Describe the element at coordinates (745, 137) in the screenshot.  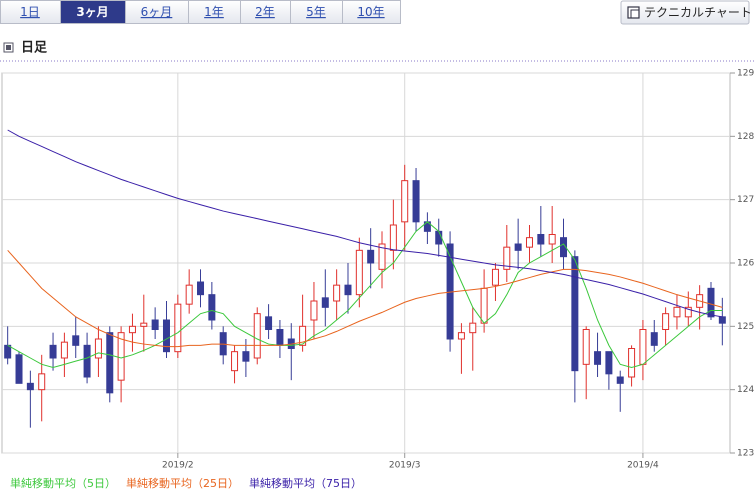
I see `y-tick-label: 128` at that location.